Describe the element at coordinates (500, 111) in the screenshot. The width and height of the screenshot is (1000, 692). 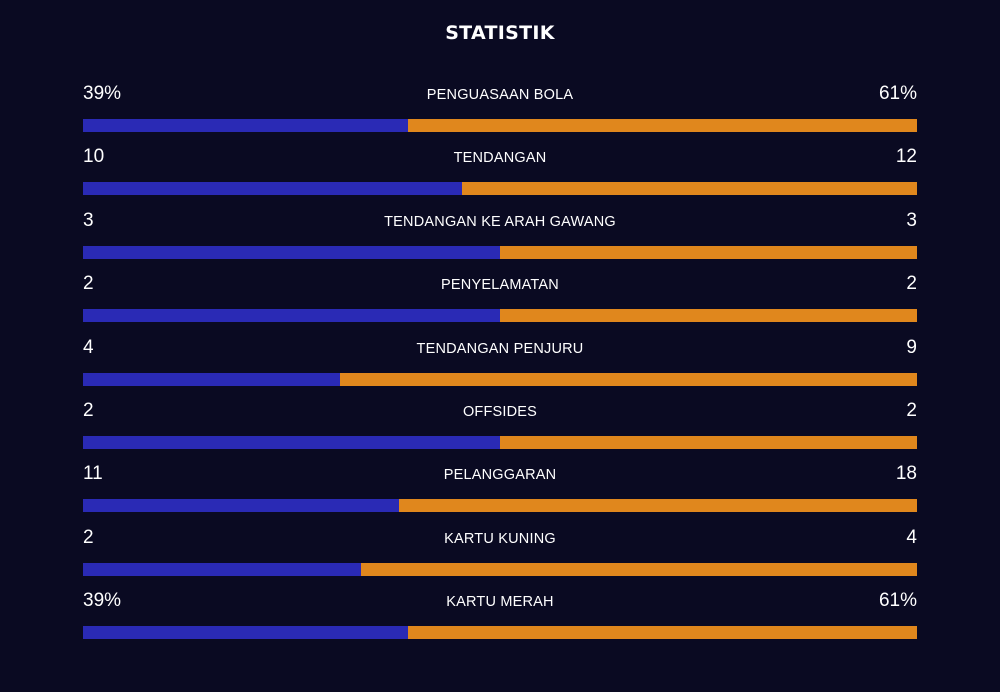
I see `stat-row: 39% PENGUASAAN BOLA 61%` at that location.